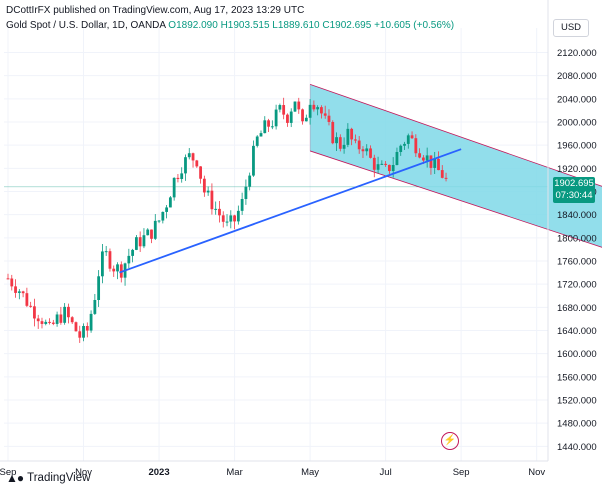  Describe the element at coordinates (577, 447) in the screenshot. I see `price-tick-label: 1440.000` at that location.